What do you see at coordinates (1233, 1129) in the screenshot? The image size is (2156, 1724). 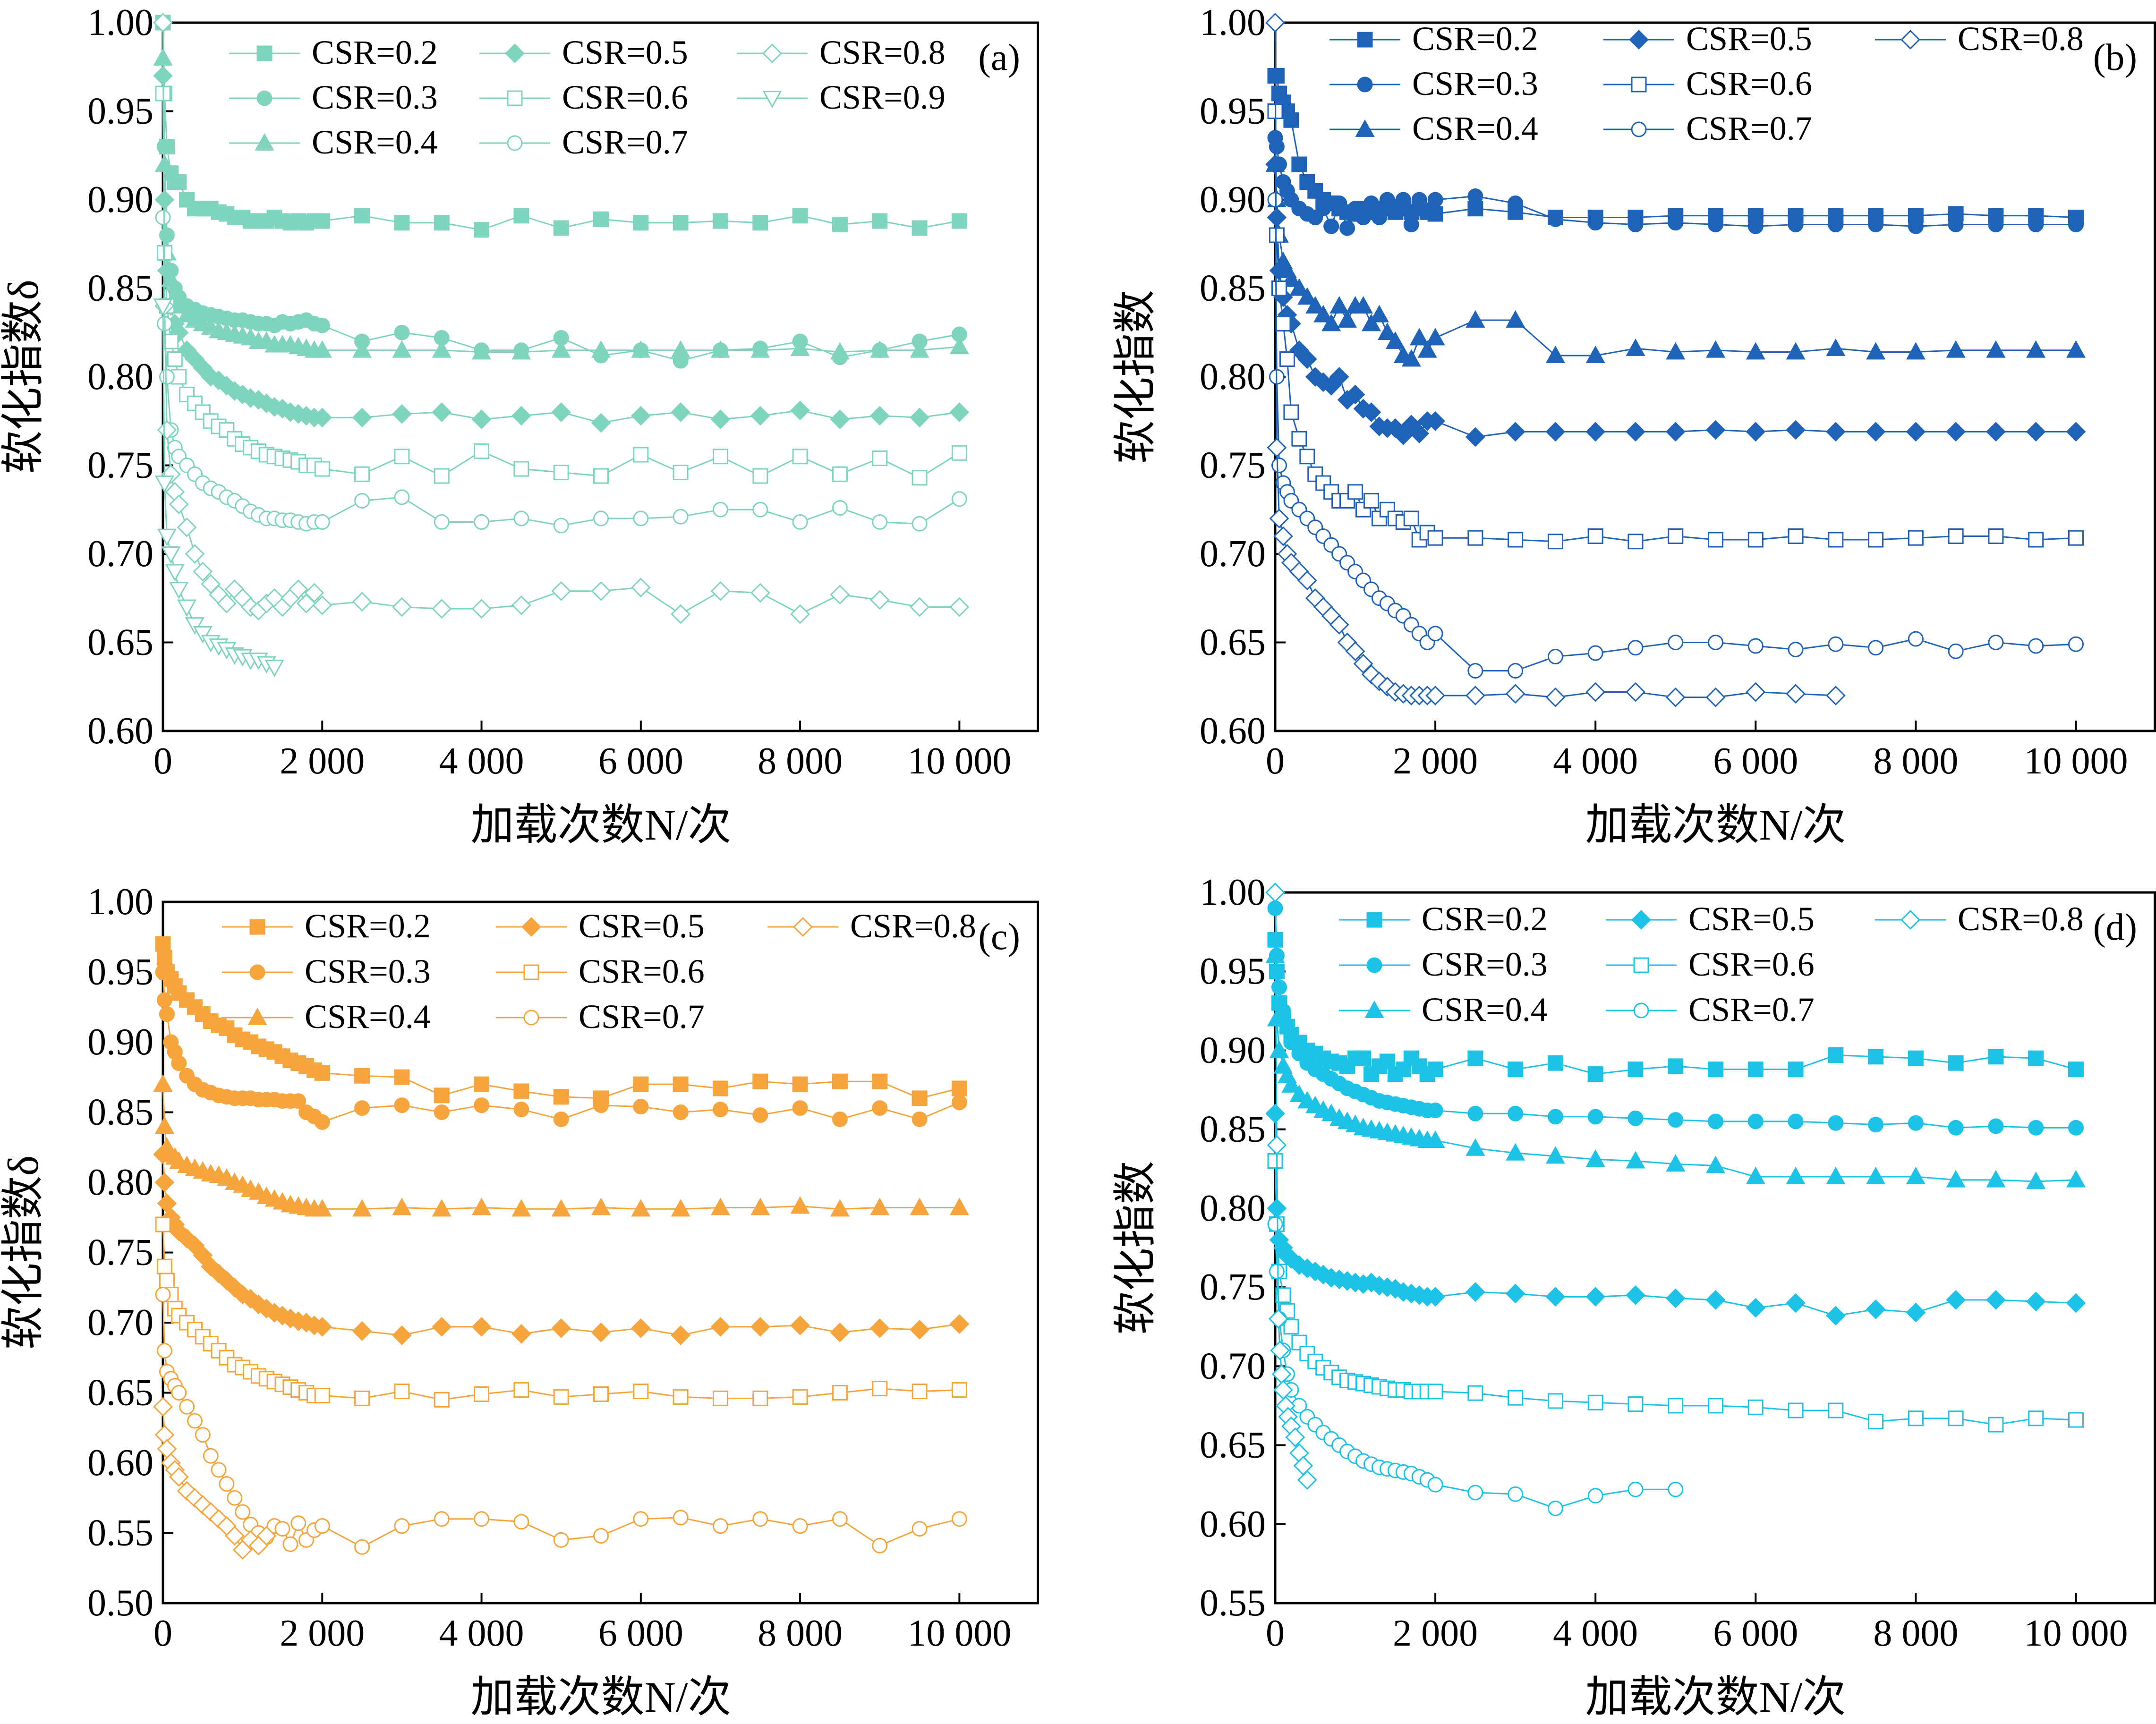 I see `y-tick-label: 0.85` at bounding box center [1233, 1129].